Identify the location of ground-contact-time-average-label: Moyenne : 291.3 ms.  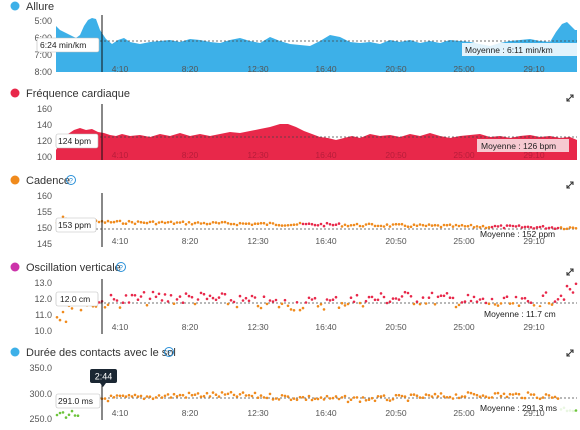
(518, 408).